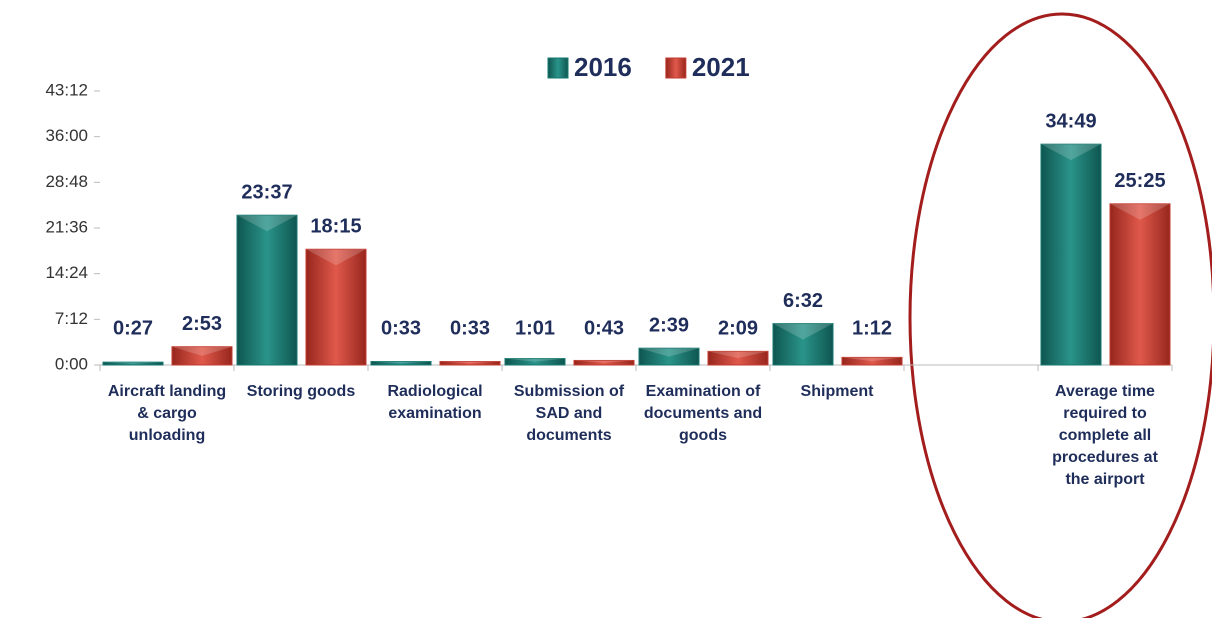 The width and height of the screenshot is (1212, 618). What do you see at coordinates (66, 135) in the screenshot?
I see `y-tick-label: 36:00` at bounding box center [66, 135].